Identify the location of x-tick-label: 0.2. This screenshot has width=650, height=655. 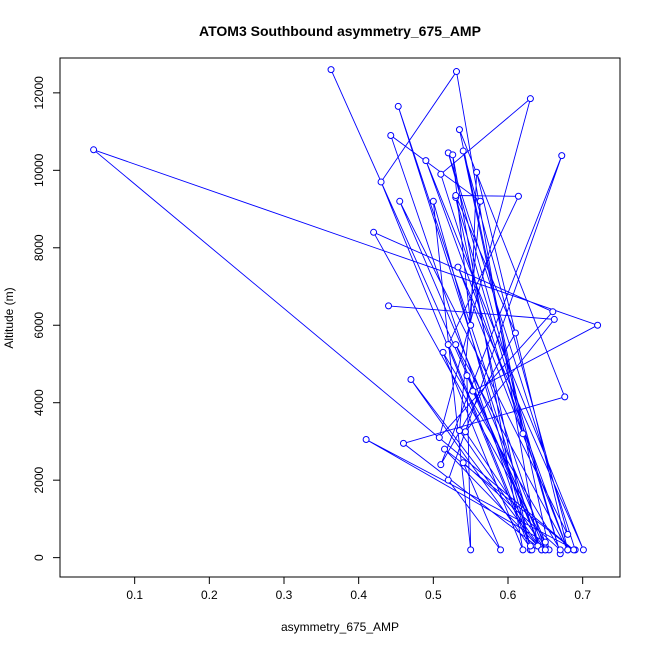
(209, 595).